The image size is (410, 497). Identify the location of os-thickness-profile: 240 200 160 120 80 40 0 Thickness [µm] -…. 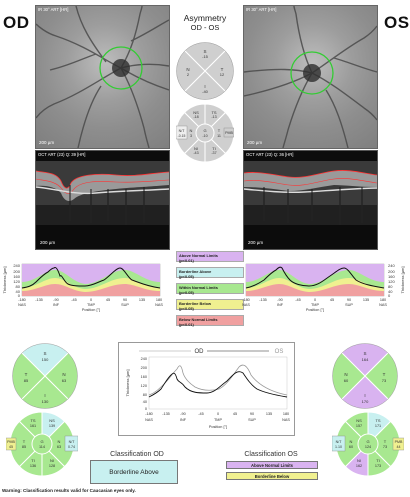
(323, 287).